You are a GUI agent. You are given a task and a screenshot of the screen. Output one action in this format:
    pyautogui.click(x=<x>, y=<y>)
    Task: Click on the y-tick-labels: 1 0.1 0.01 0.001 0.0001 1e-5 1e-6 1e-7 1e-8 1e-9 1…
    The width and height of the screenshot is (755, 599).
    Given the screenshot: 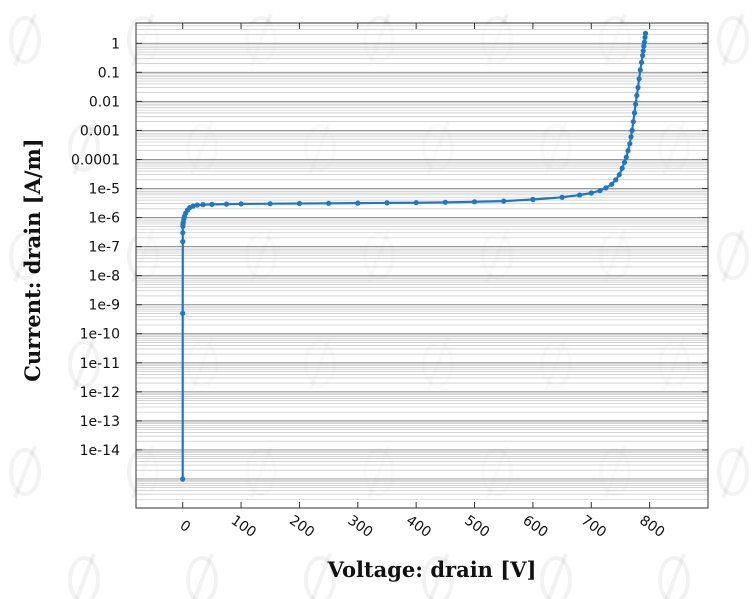 What is the action you would take?
    pyautogui.click(x=95, y=247)
    